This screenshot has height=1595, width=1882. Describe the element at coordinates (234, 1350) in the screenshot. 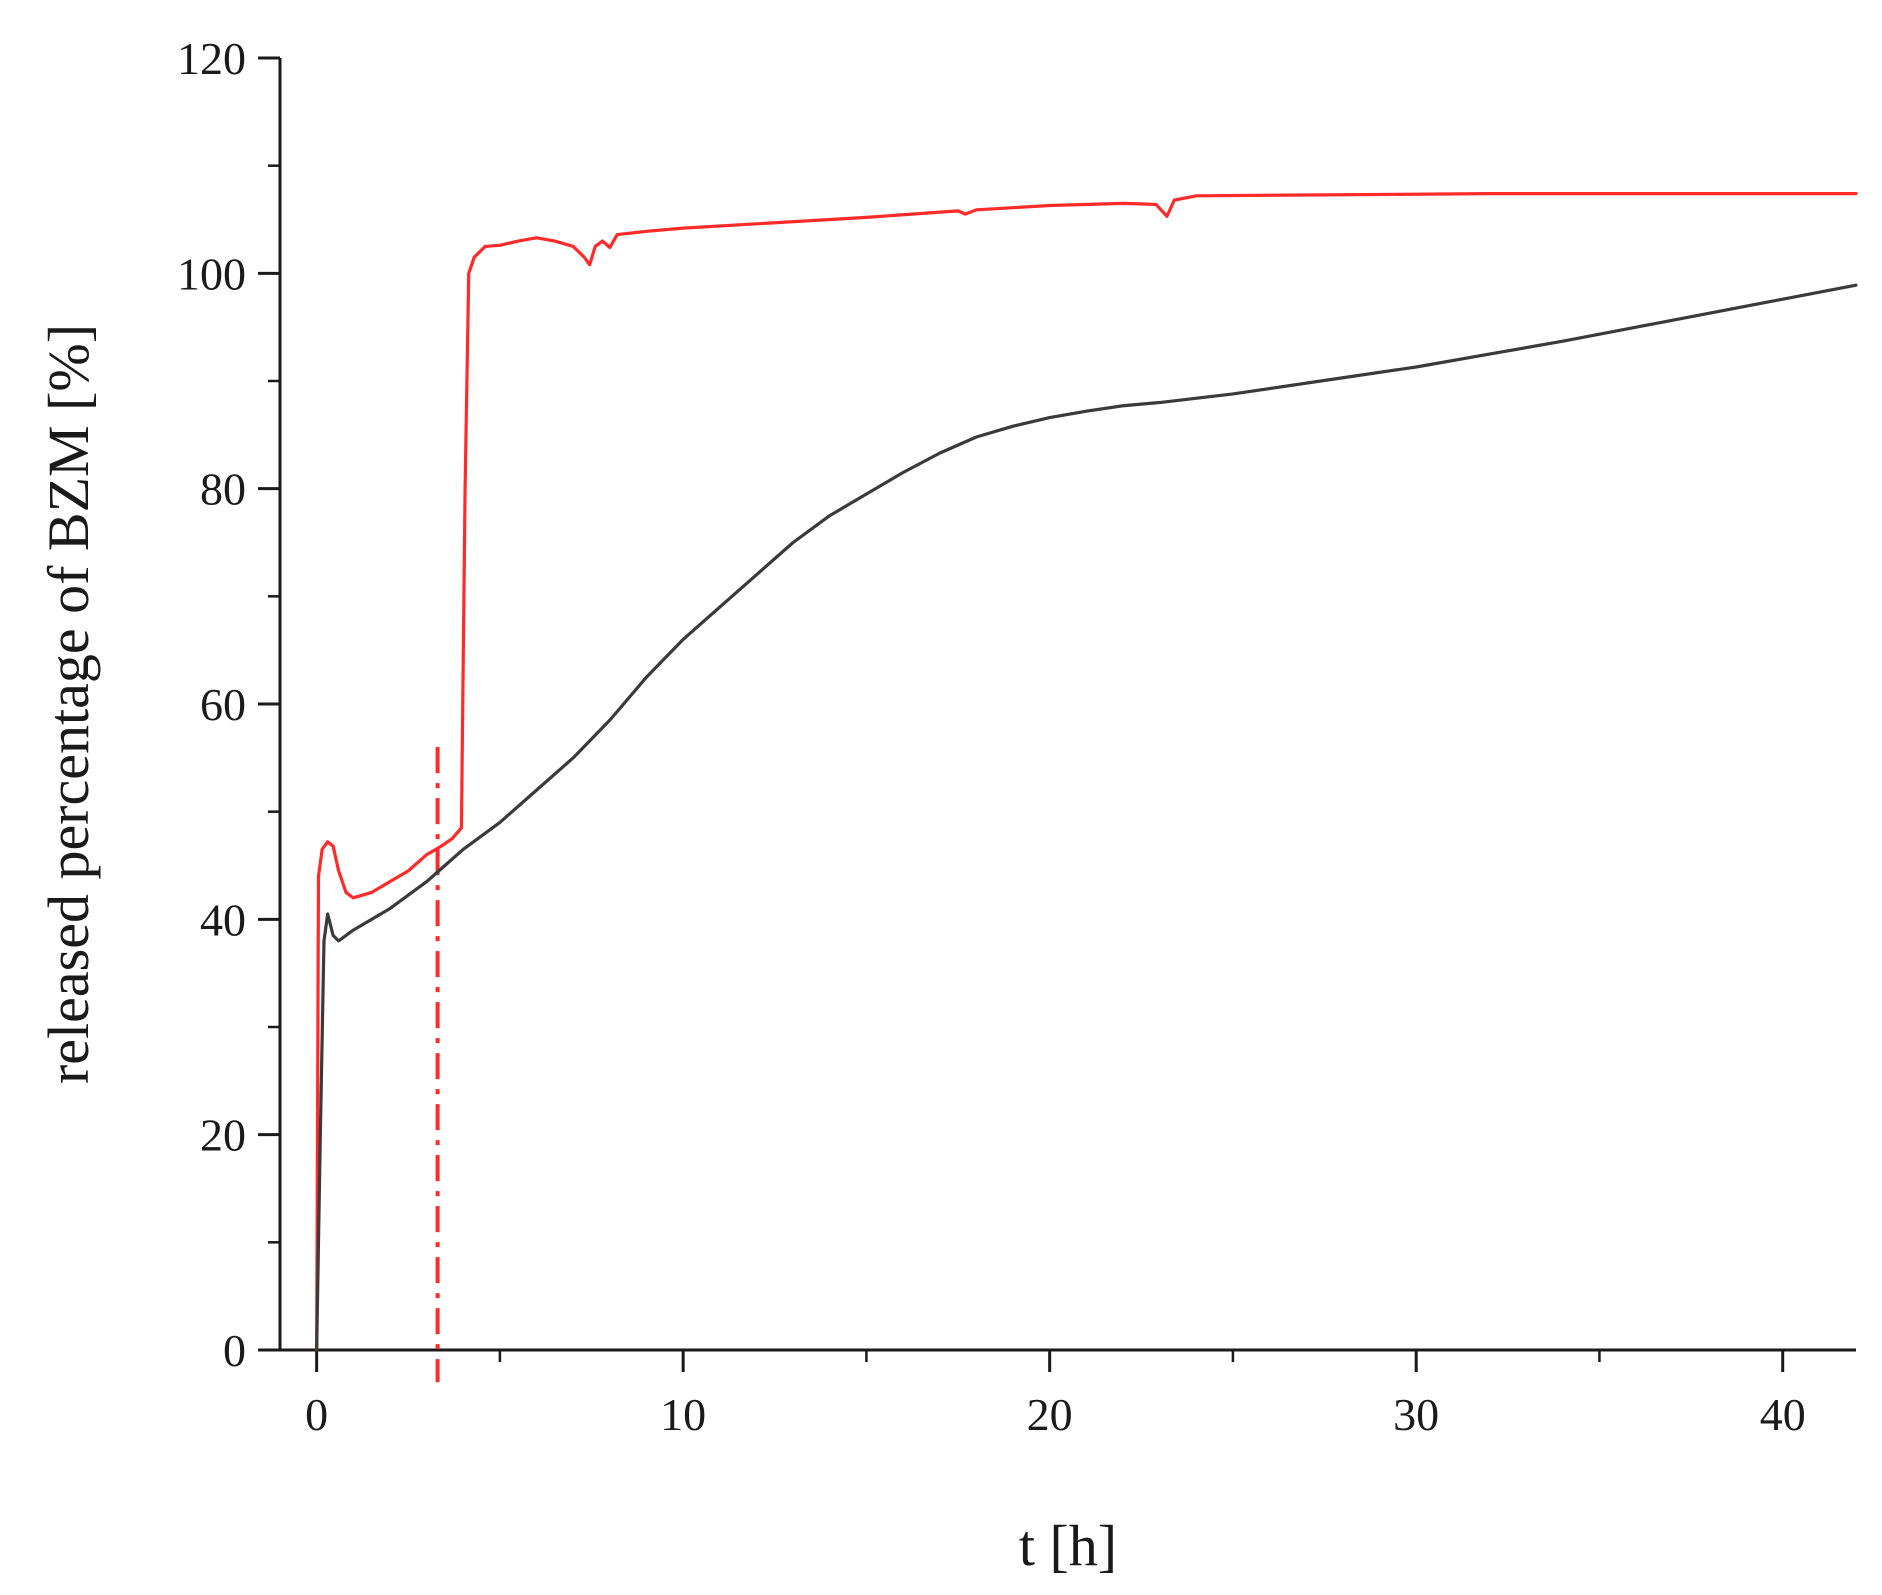

I see `y-tick-label-0: 0` at that location.